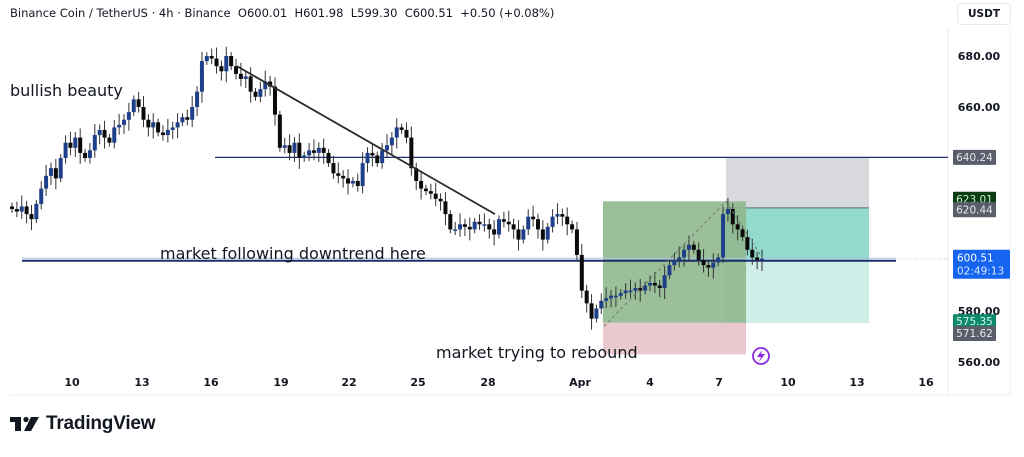  Describe the element at coordinates (366, 140) in the screenshot. I see `downtrend-line` at that location.